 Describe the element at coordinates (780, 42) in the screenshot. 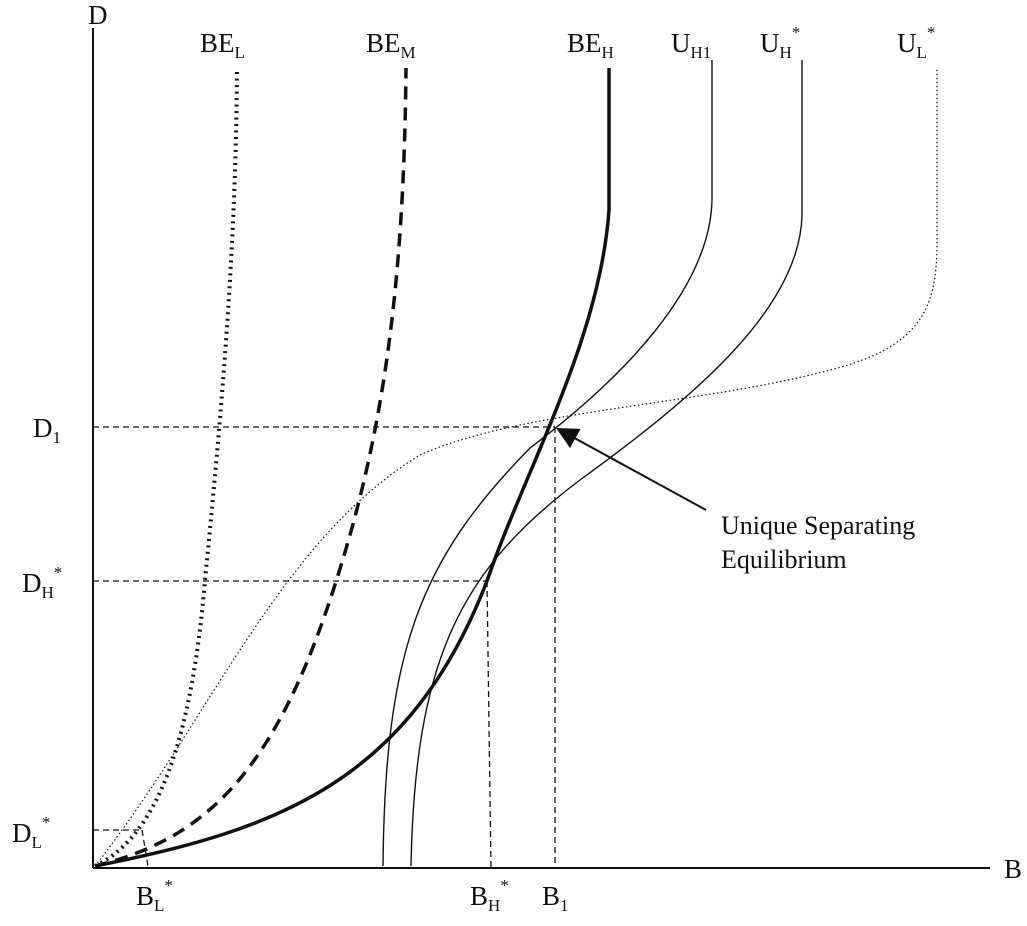

I see `u-h-star-label: UH*` at that location.